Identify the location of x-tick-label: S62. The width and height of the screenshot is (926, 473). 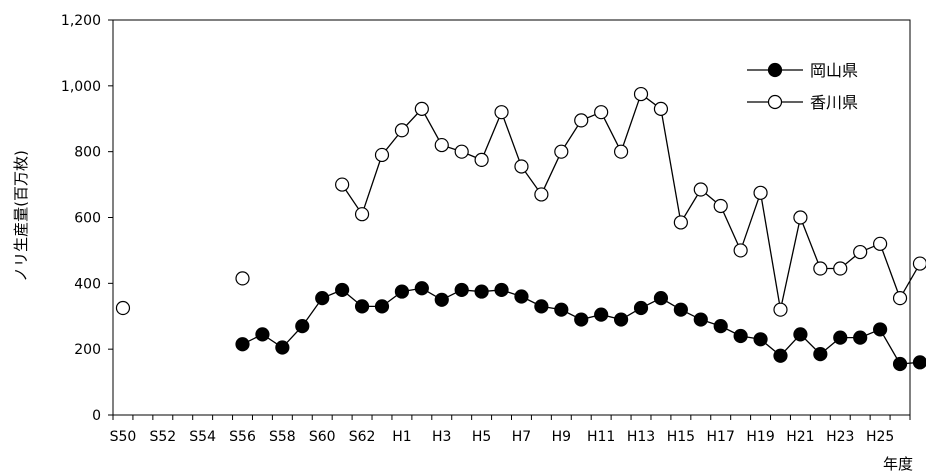
(362, 437).